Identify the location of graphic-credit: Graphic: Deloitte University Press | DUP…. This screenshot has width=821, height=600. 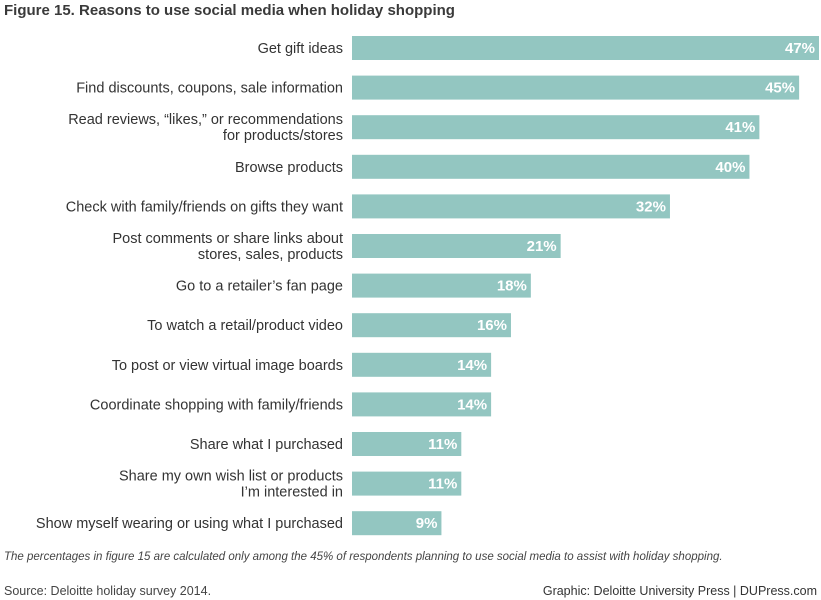
(679, 591).